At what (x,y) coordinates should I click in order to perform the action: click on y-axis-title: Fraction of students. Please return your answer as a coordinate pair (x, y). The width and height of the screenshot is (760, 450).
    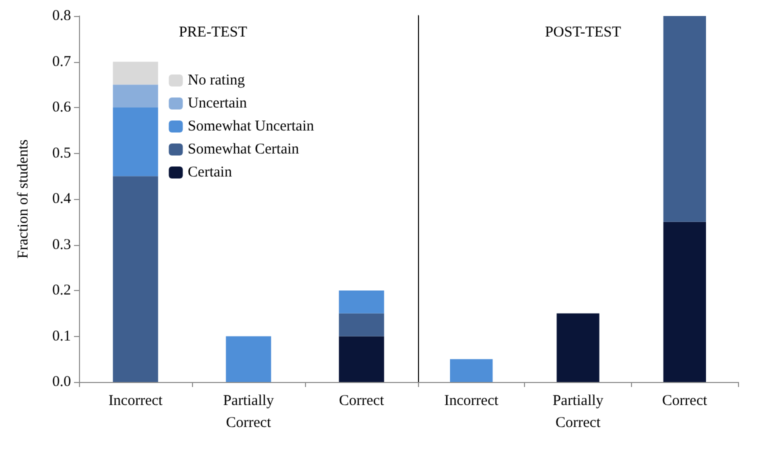
    Looking at the image, I should click on (24, 199).